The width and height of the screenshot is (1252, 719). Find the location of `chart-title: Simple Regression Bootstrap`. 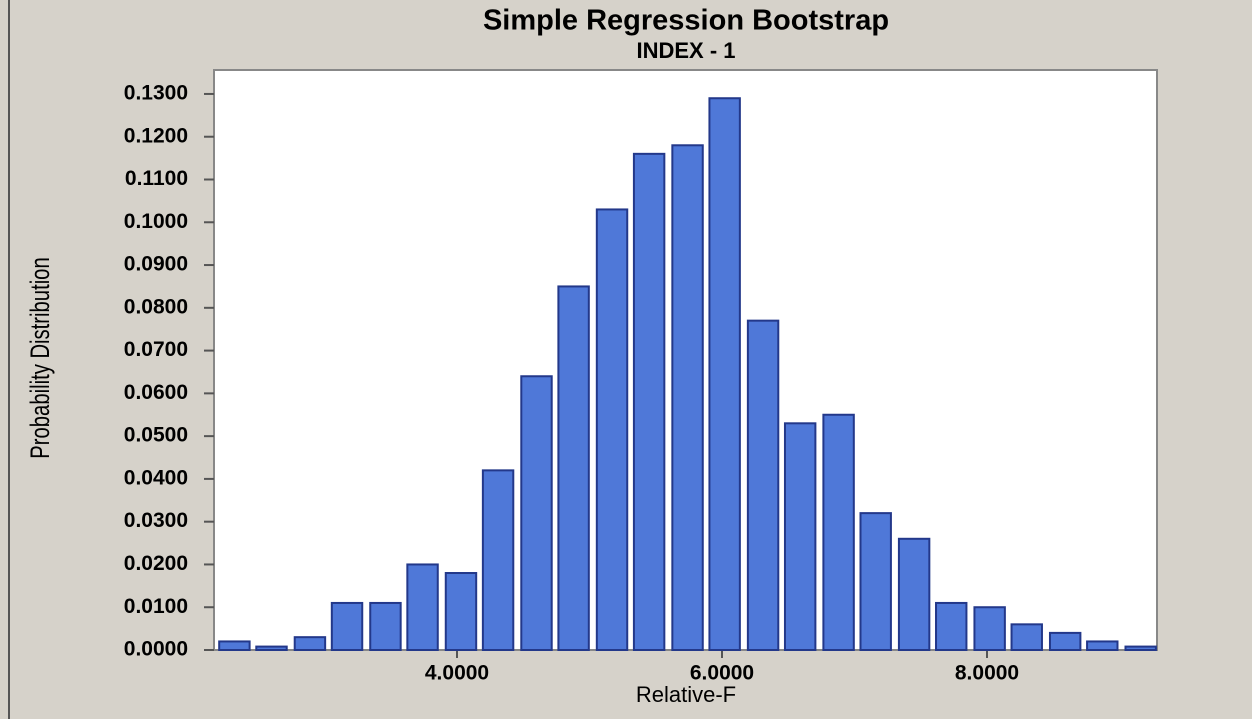

chart-title: Simple Regression Bootstrap is located at coordinates (686, 21).